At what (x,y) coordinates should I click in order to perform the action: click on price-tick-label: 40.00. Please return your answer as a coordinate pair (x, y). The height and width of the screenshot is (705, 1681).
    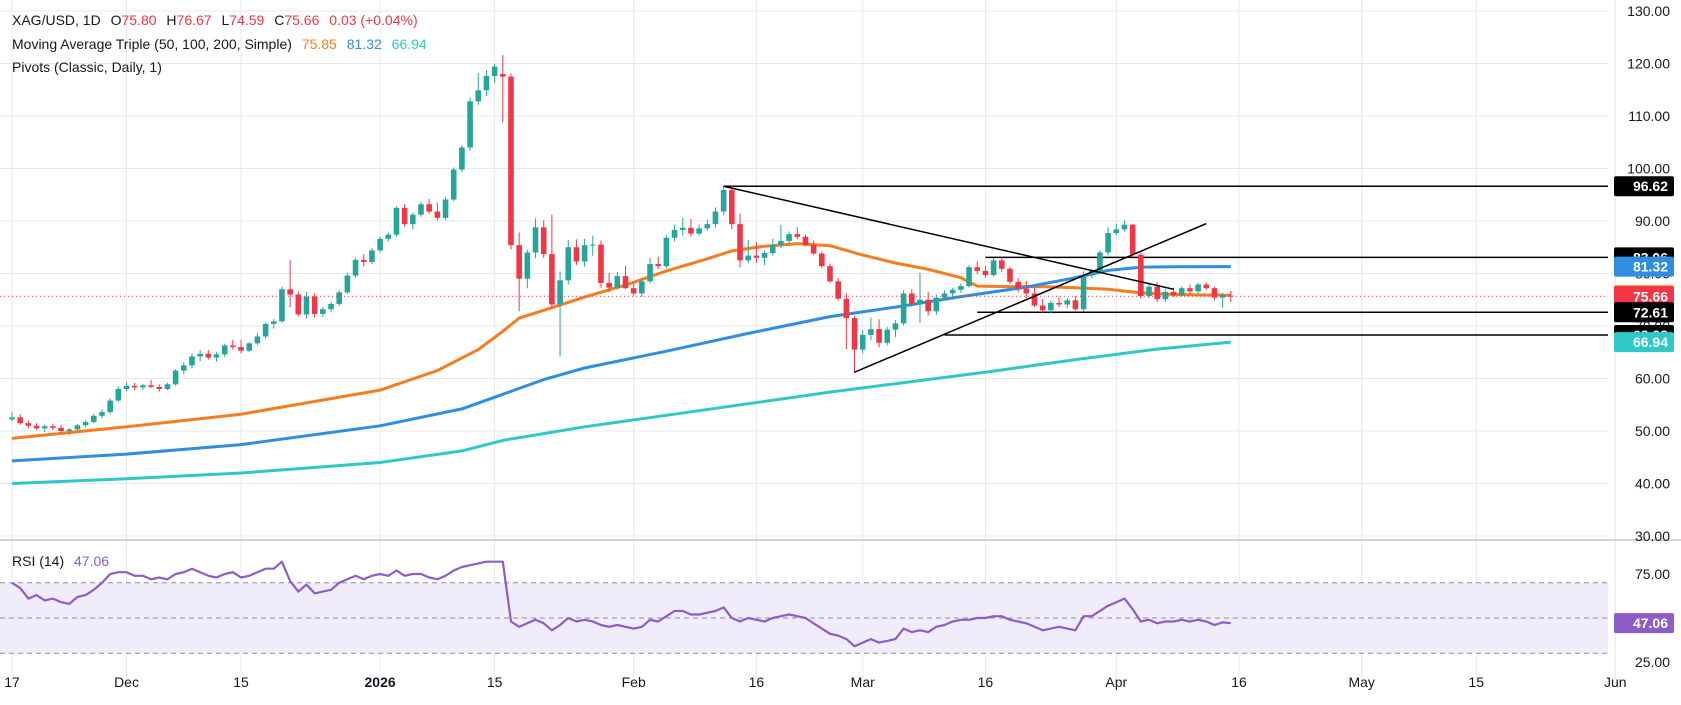
    Looking at the image, I should click on (1652, 484).